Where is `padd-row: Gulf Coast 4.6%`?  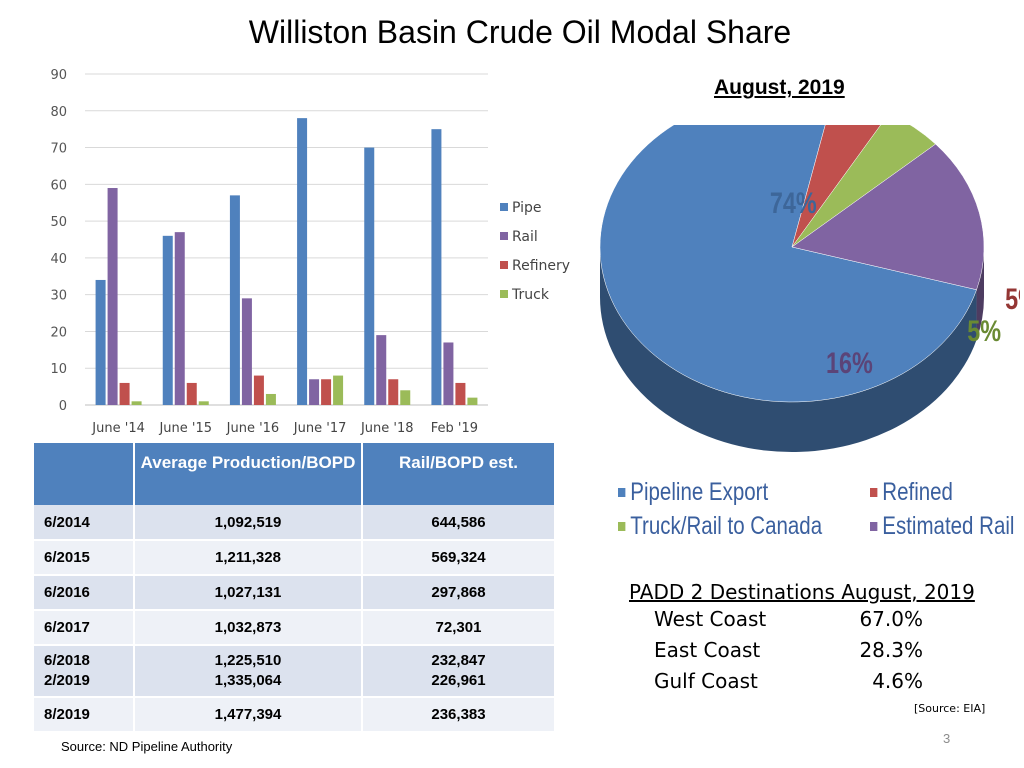 padd-row: Gulf Coast 4.6% is located at coordinates (809, 681).